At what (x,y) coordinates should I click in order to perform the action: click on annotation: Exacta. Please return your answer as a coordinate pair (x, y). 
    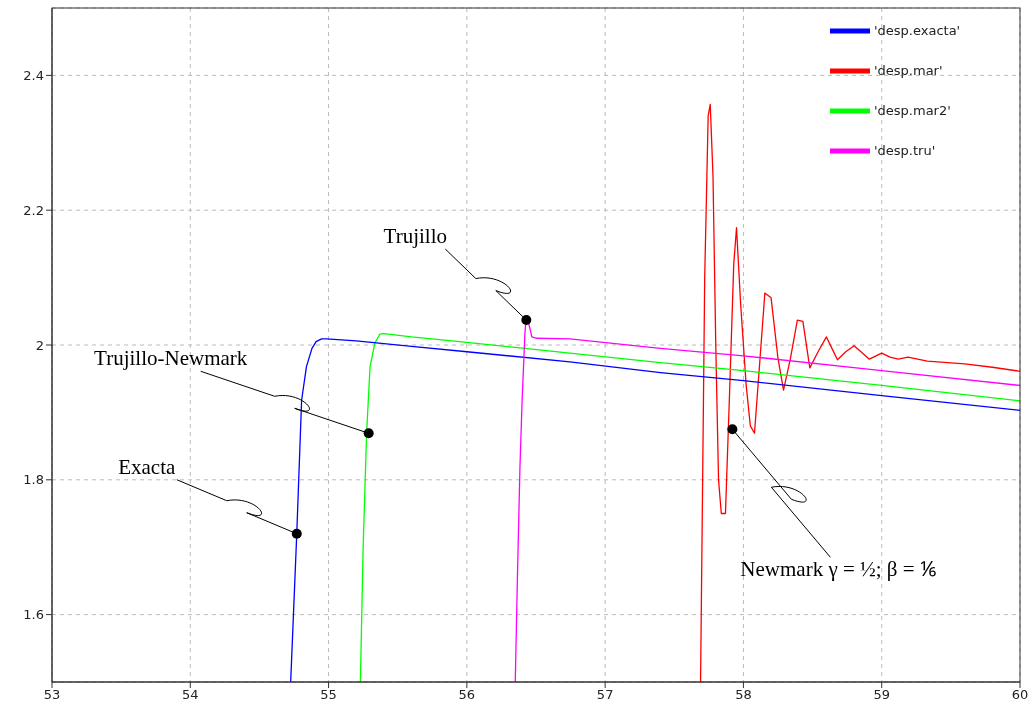
    Looking at the image, I should click on (147, 466).